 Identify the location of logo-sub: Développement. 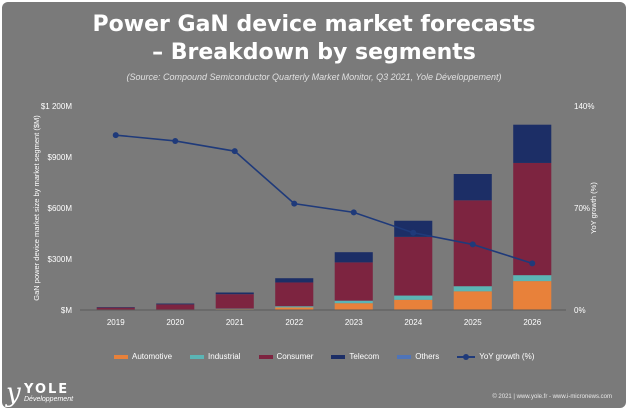
(49, 399).